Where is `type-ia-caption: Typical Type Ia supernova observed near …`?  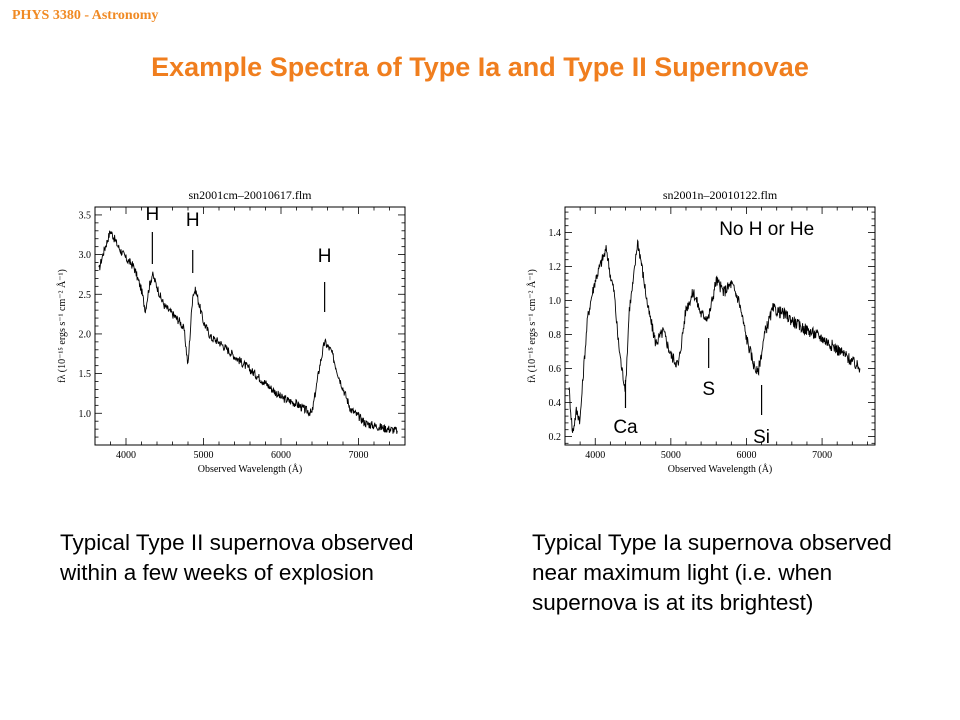
type-ia-caption: Typical Type Ia supernova observed near … is located at coordinates (712, 572).